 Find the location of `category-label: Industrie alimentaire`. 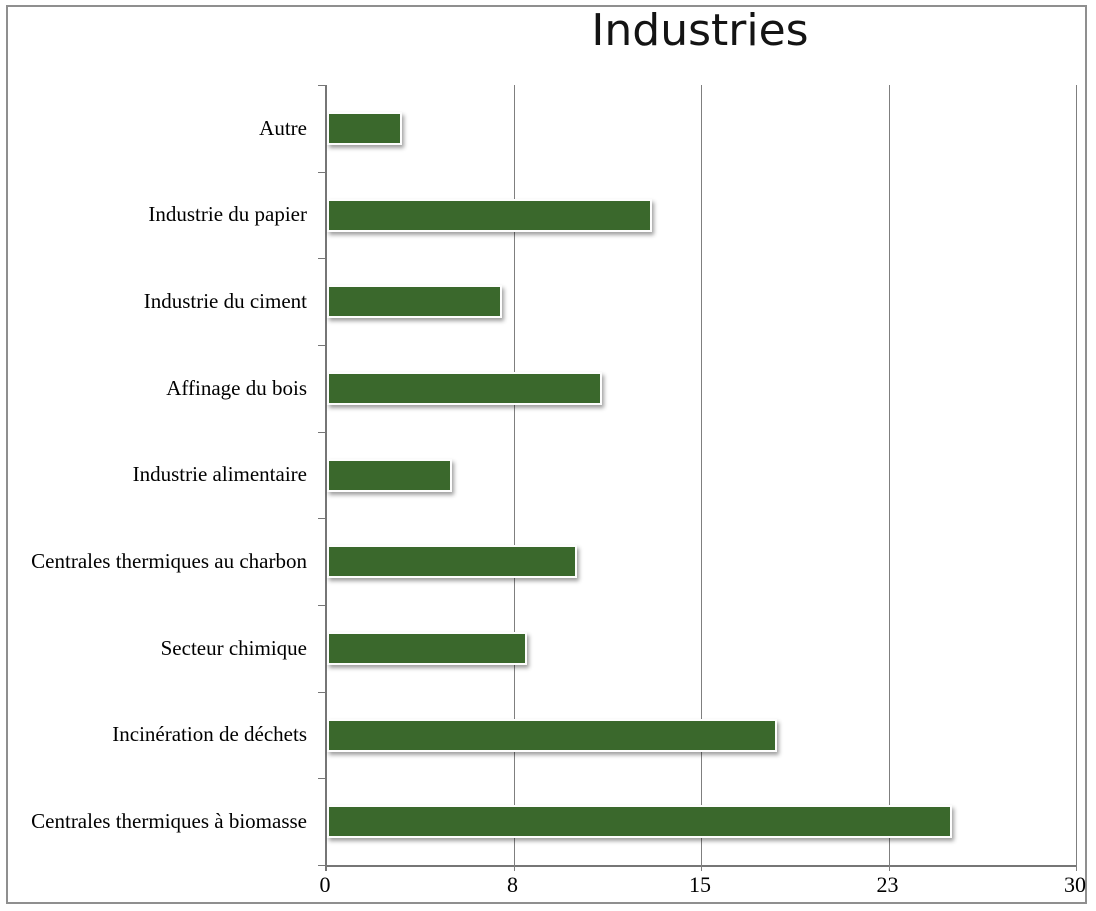

category-label: Industrie alimentaire is located at coordinates (219, 474).